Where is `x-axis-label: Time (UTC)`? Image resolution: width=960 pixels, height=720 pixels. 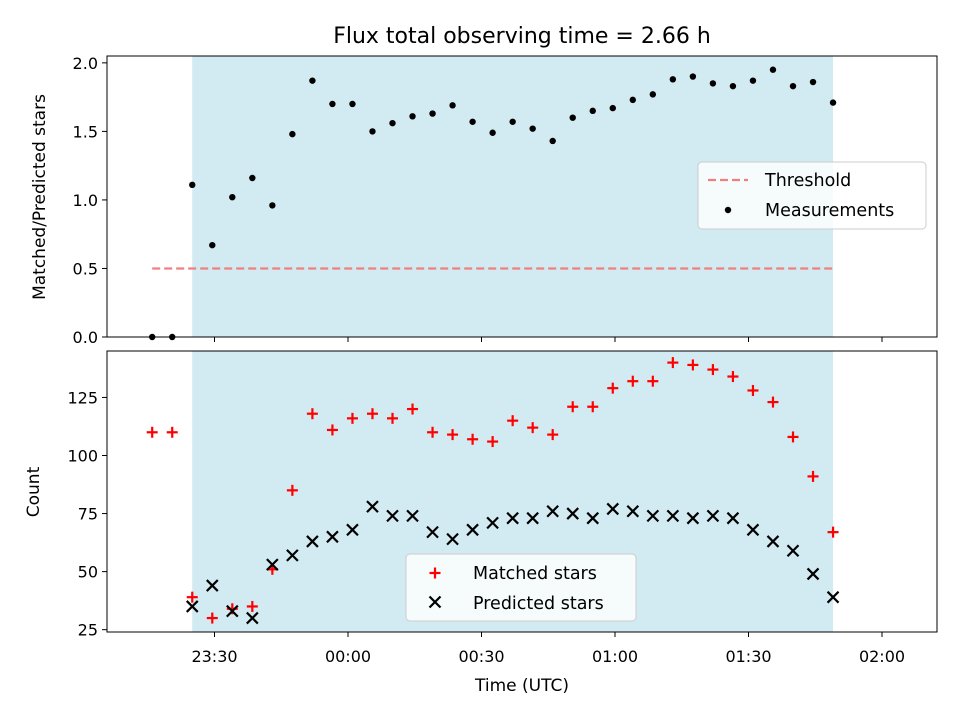
x-axis-label: Time (UTC) is located at coordinates (521, 686).